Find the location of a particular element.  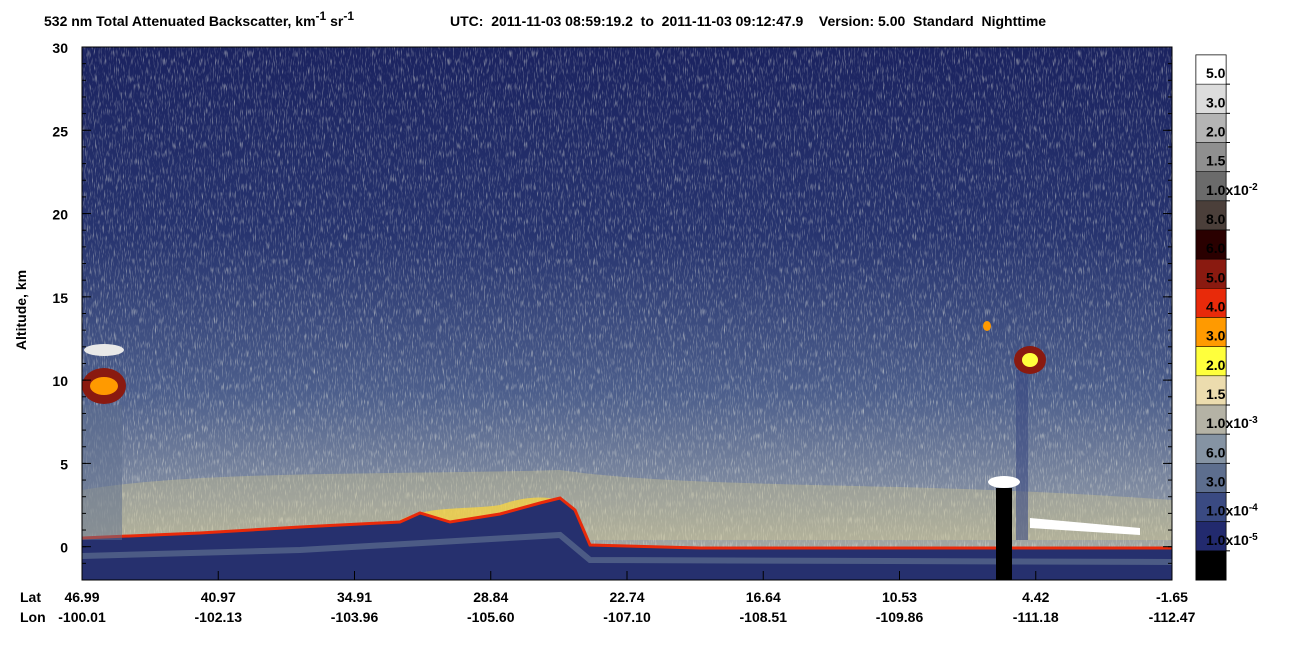

lon-label: -105.60 is located at coordinates (491, 617).